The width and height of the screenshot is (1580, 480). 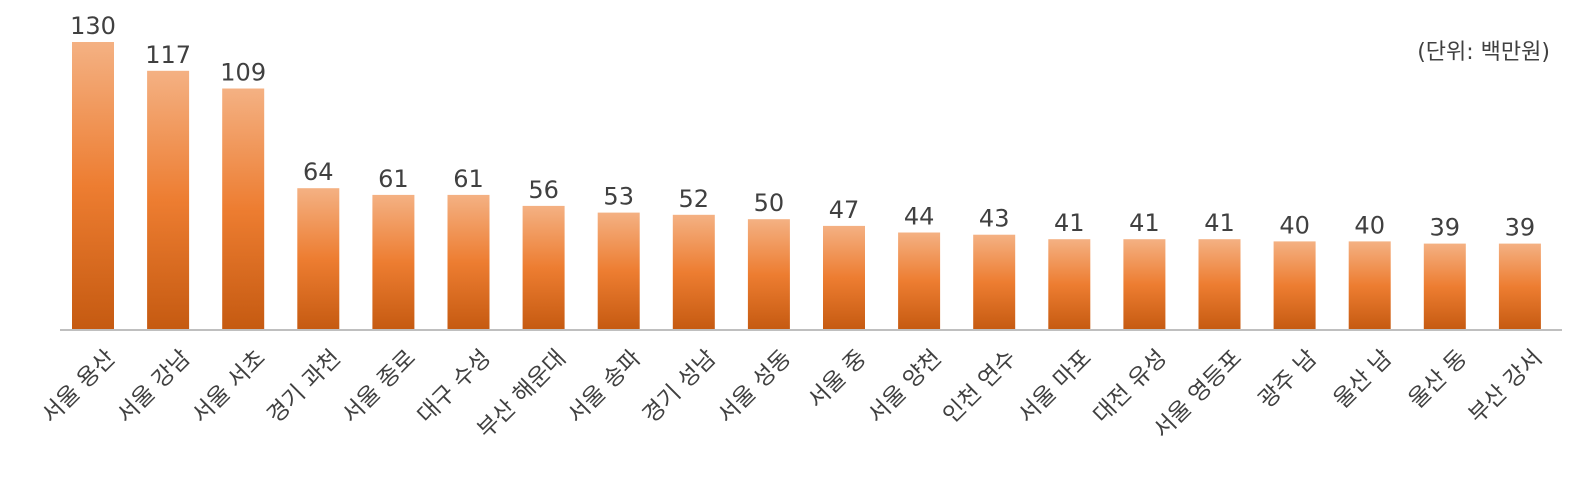 I want to click on category-label: 서울 용산, so click(x=78, y=386).